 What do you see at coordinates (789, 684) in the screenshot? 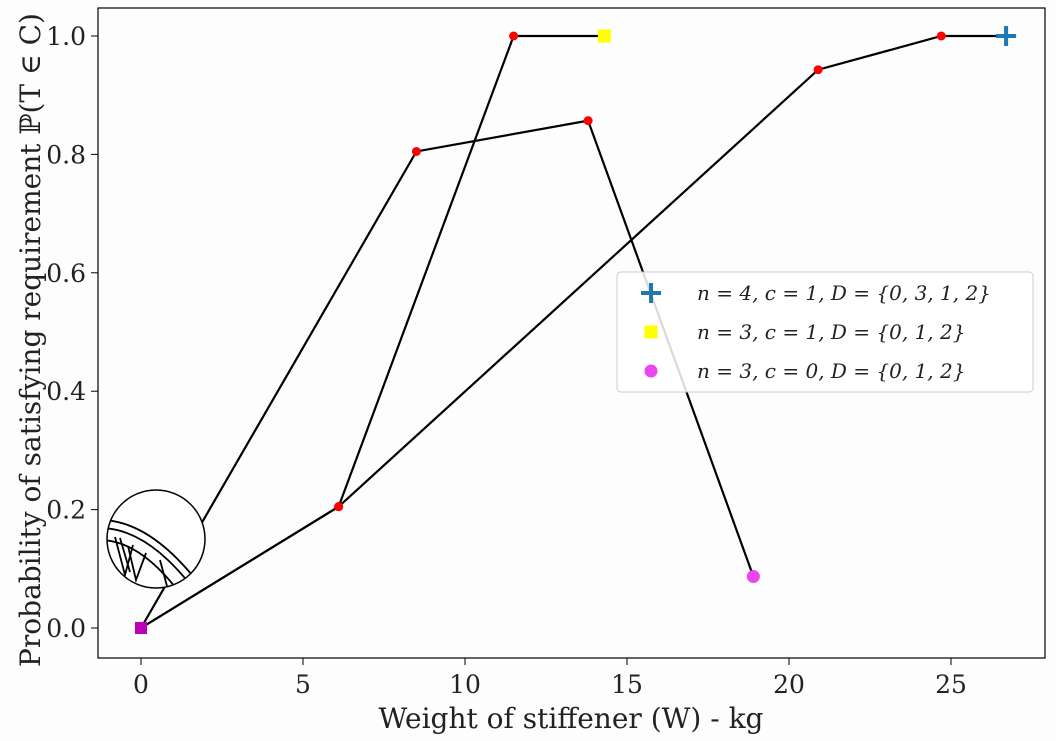
I see `x-tick-label: 20` at bounding box center [789, 684].